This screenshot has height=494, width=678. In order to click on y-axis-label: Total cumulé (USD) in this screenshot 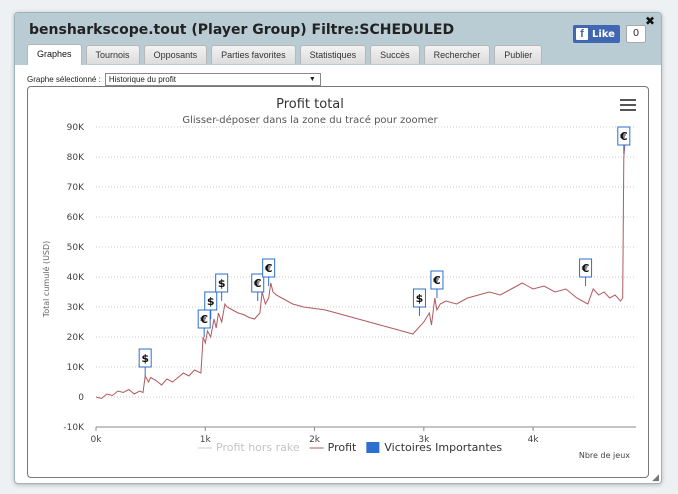, I will do `click(46, 280)`.